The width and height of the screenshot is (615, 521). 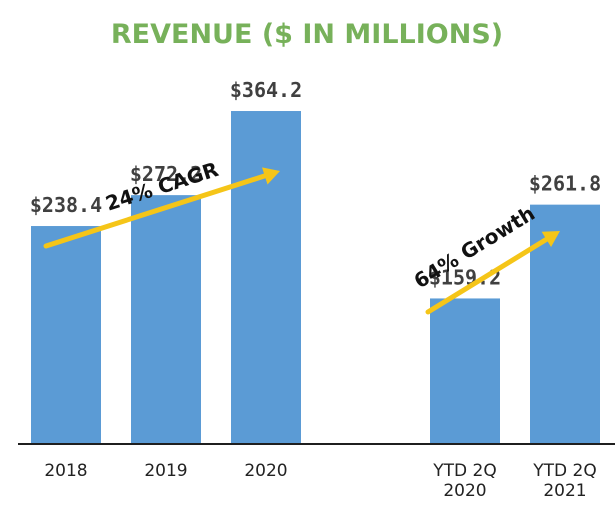 What do you see at coordinates (65, 471) in the screenshot?
I see `category-label: 2018` at bounding box center [65, 471].